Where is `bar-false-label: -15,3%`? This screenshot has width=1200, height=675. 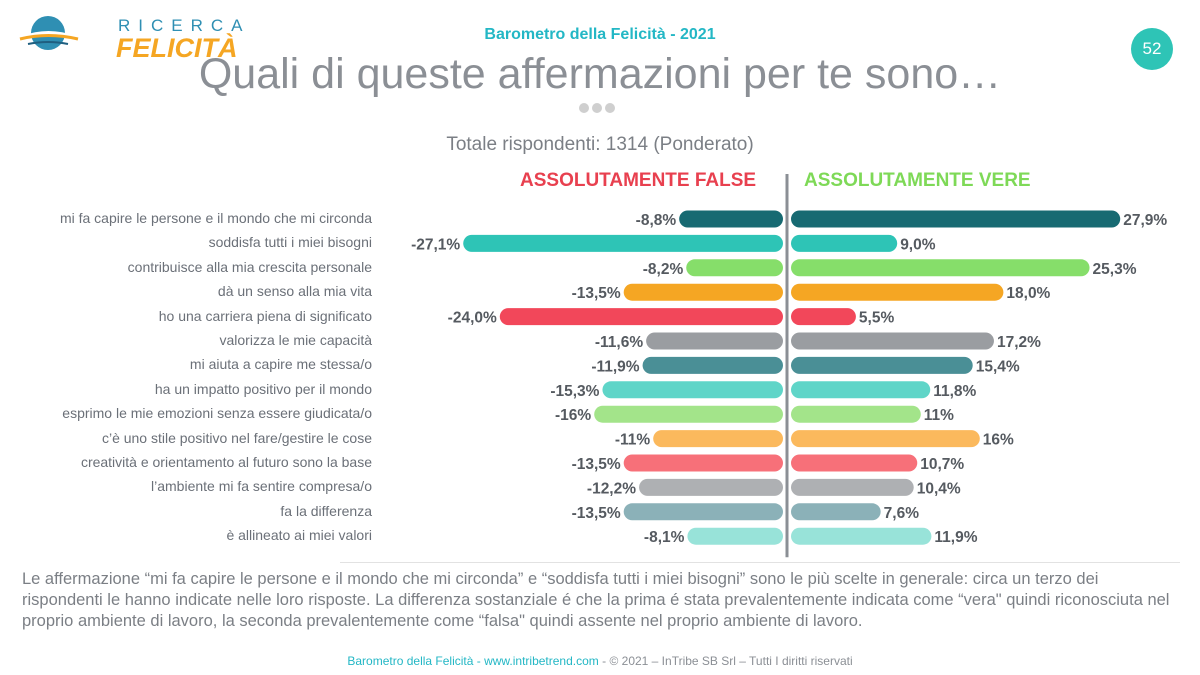
bar-false-label: -15,3% is located at coordinates (574, 391).